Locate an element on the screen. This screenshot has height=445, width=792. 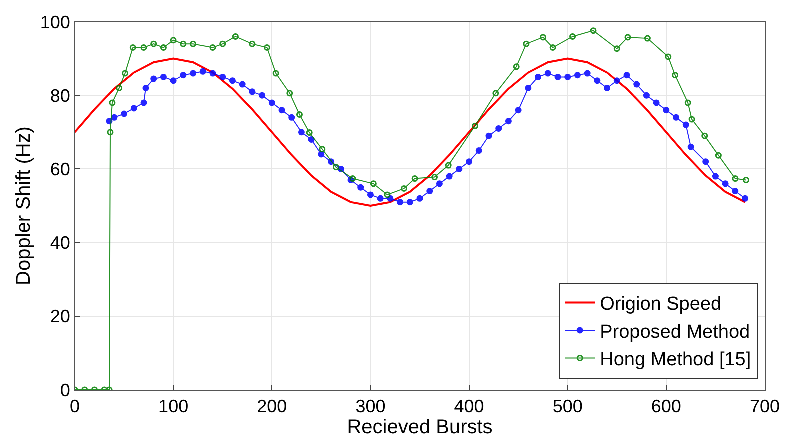
x-tick-label: 600 is located at coordinates (666, 406).